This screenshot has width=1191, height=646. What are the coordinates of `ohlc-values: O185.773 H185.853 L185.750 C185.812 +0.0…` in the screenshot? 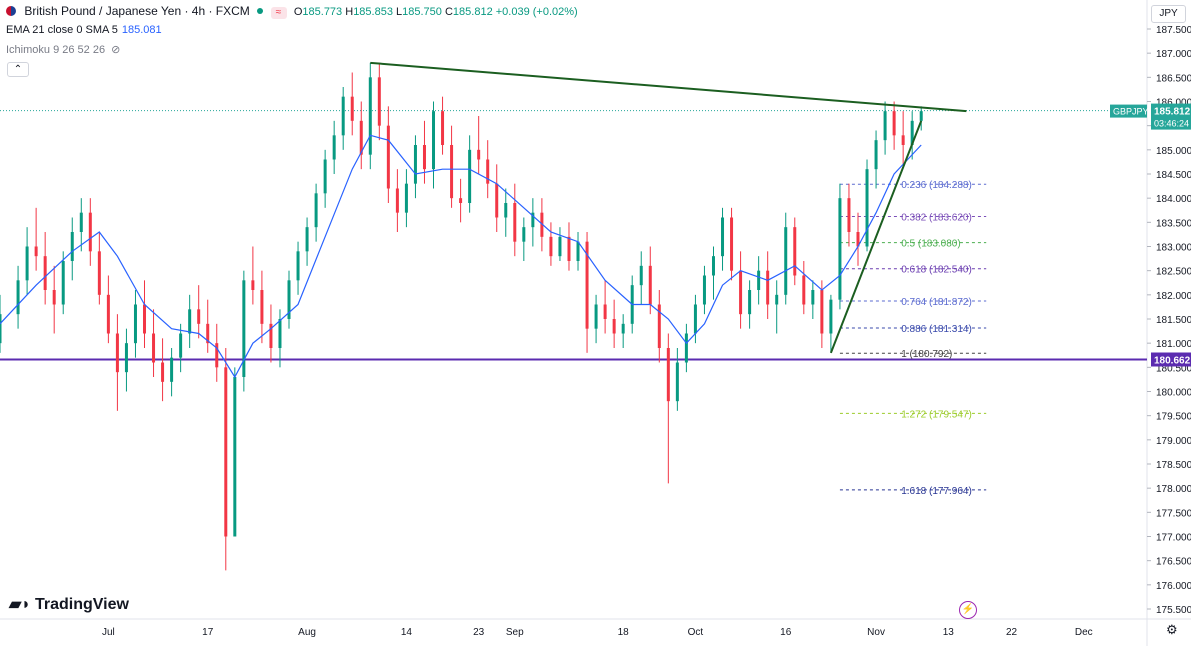 It's located at (435, 12).